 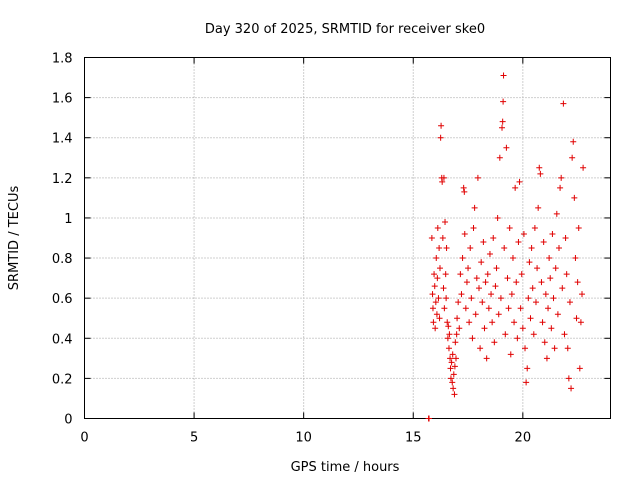 I want to click on y-tick-label: 1, so click(x=68, y=219).